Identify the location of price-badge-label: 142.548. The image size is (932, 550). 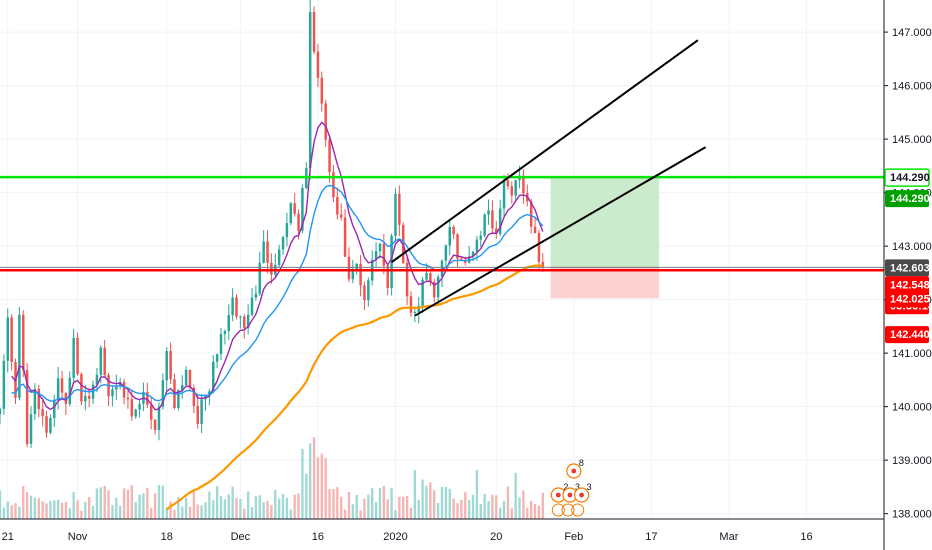
(910, 285).